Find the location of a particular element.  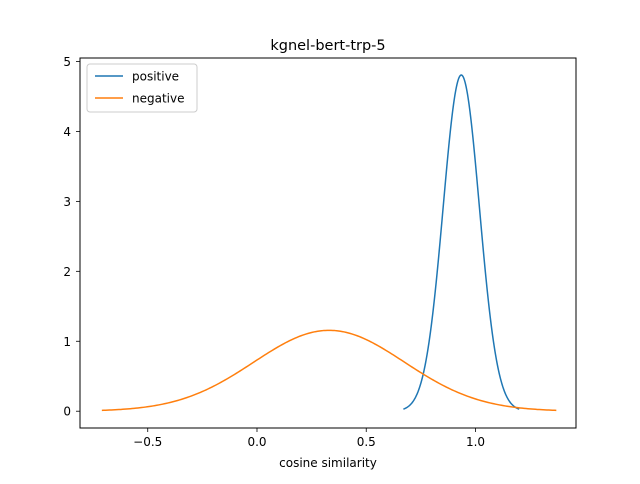

x-axis-ticks: −0.5 0.0 0.5 1.0 is located at coordinates (309, 438).